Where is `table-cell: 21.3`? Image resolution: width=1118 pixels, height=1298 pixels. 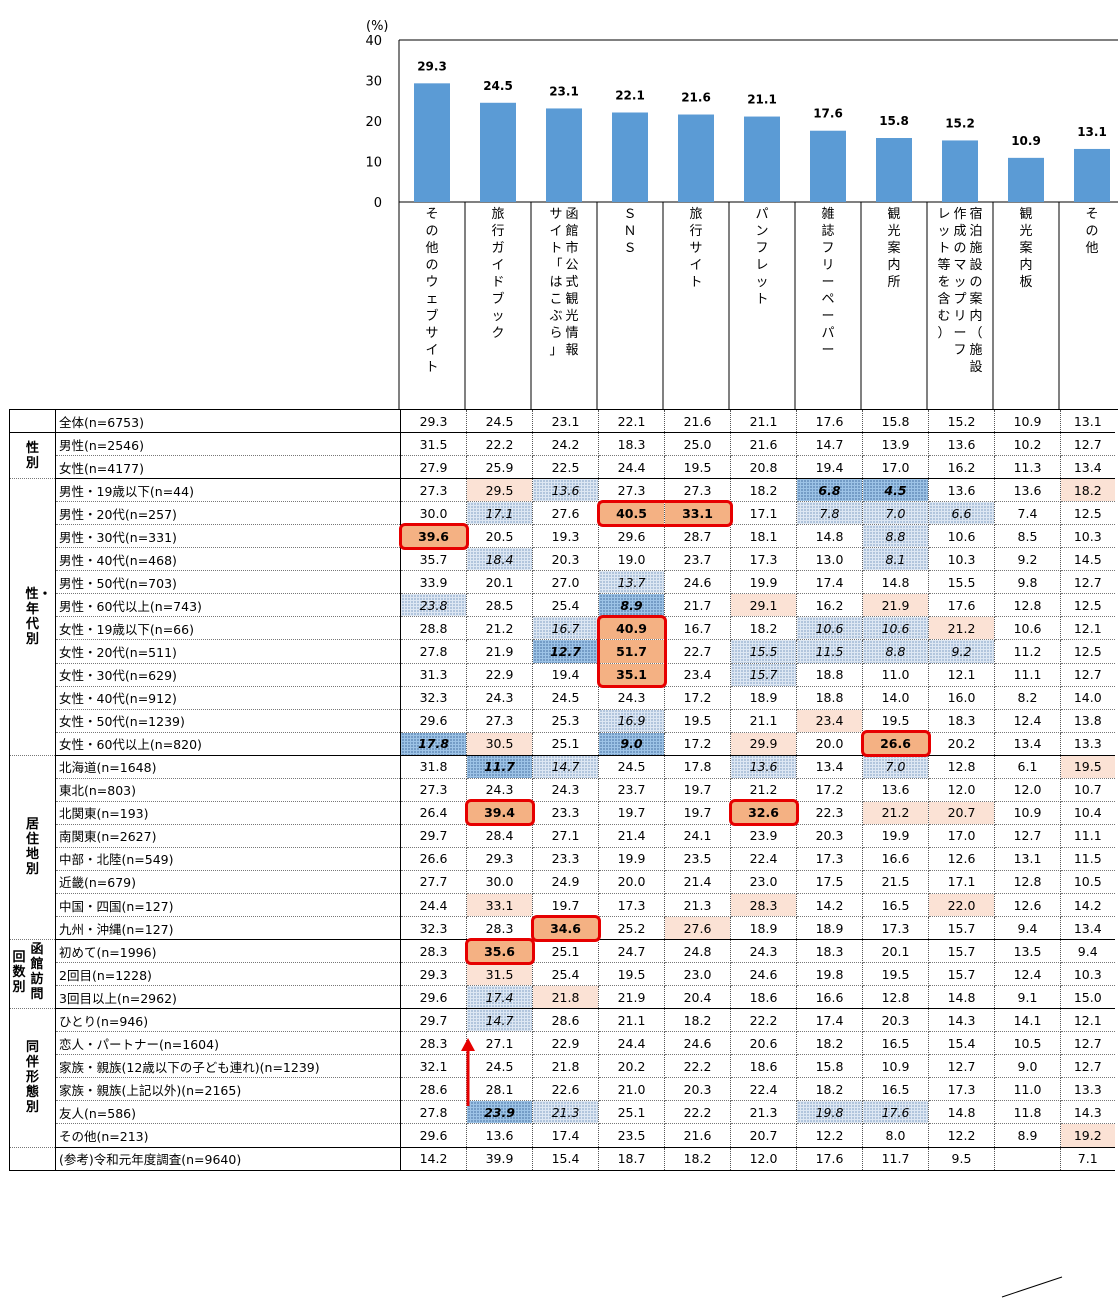
table-cell: 21.3 is located at coordinates (763, 1112).